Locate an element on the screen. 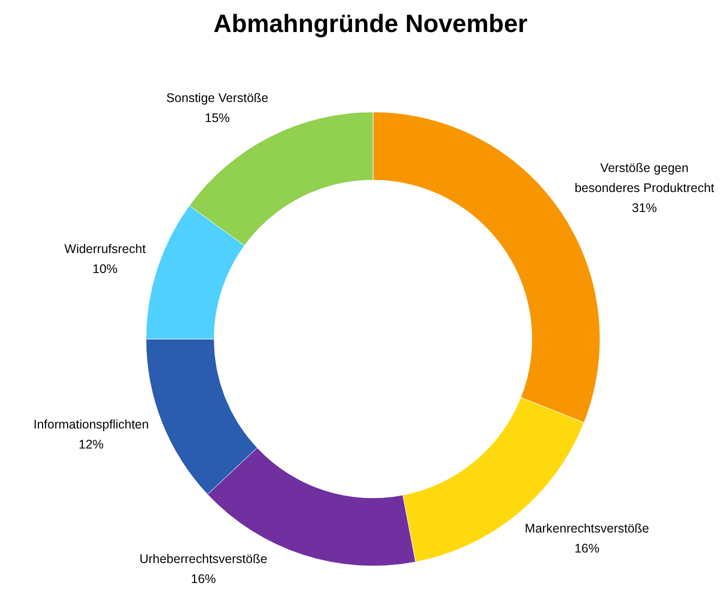 The image size is (727, 593). slice-label: Widerrufsrecht is located at coordinates (105, 249).